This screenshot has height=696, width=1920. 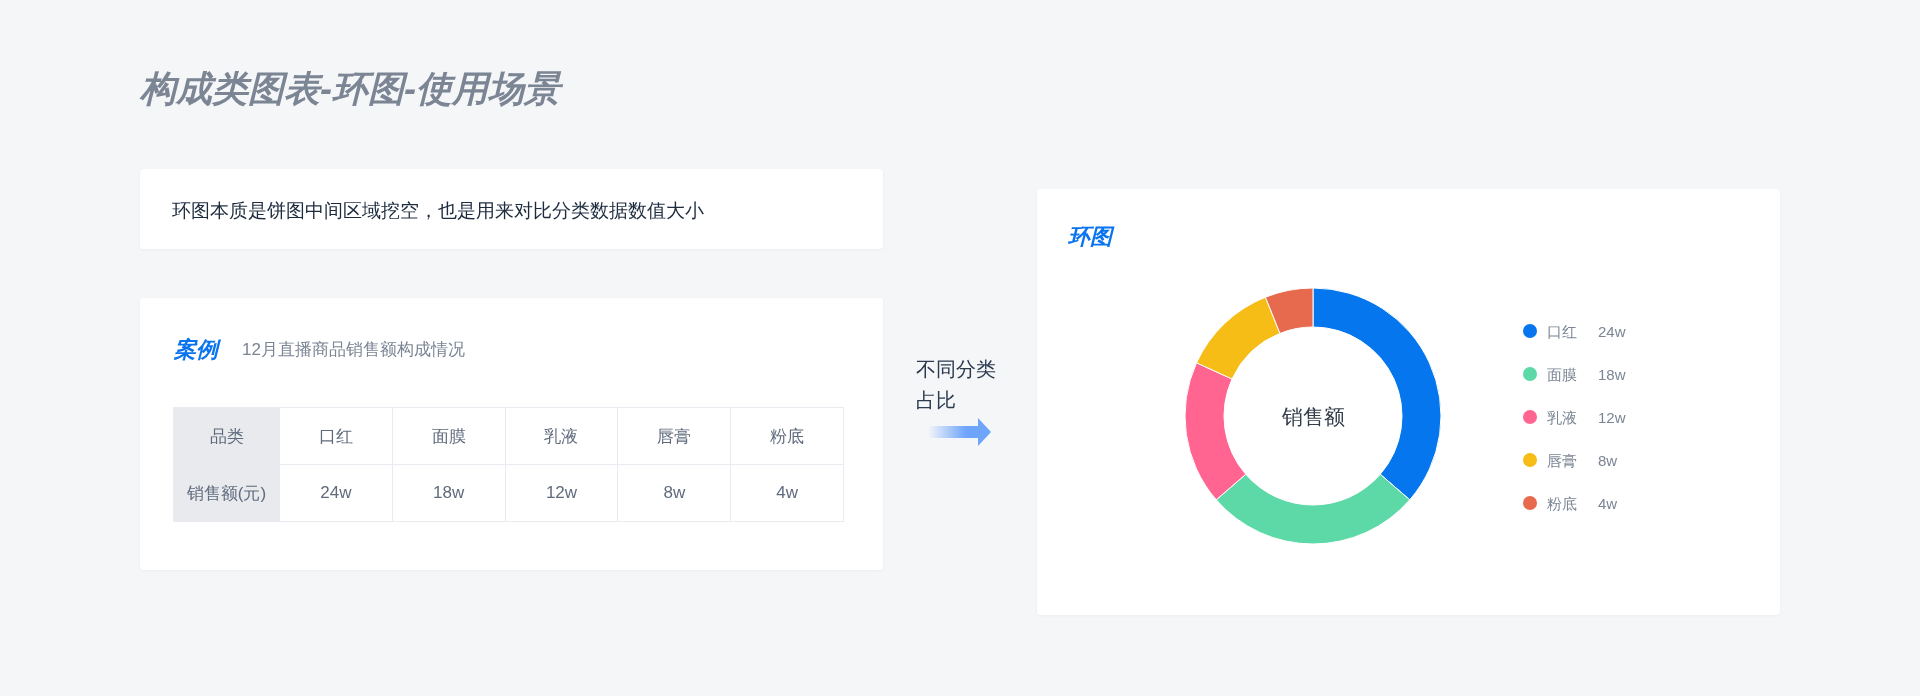 What do you see at coordinates (674, 493) in the screenshot?
I see `table-value: 8w` at bounding box center [674, 493].